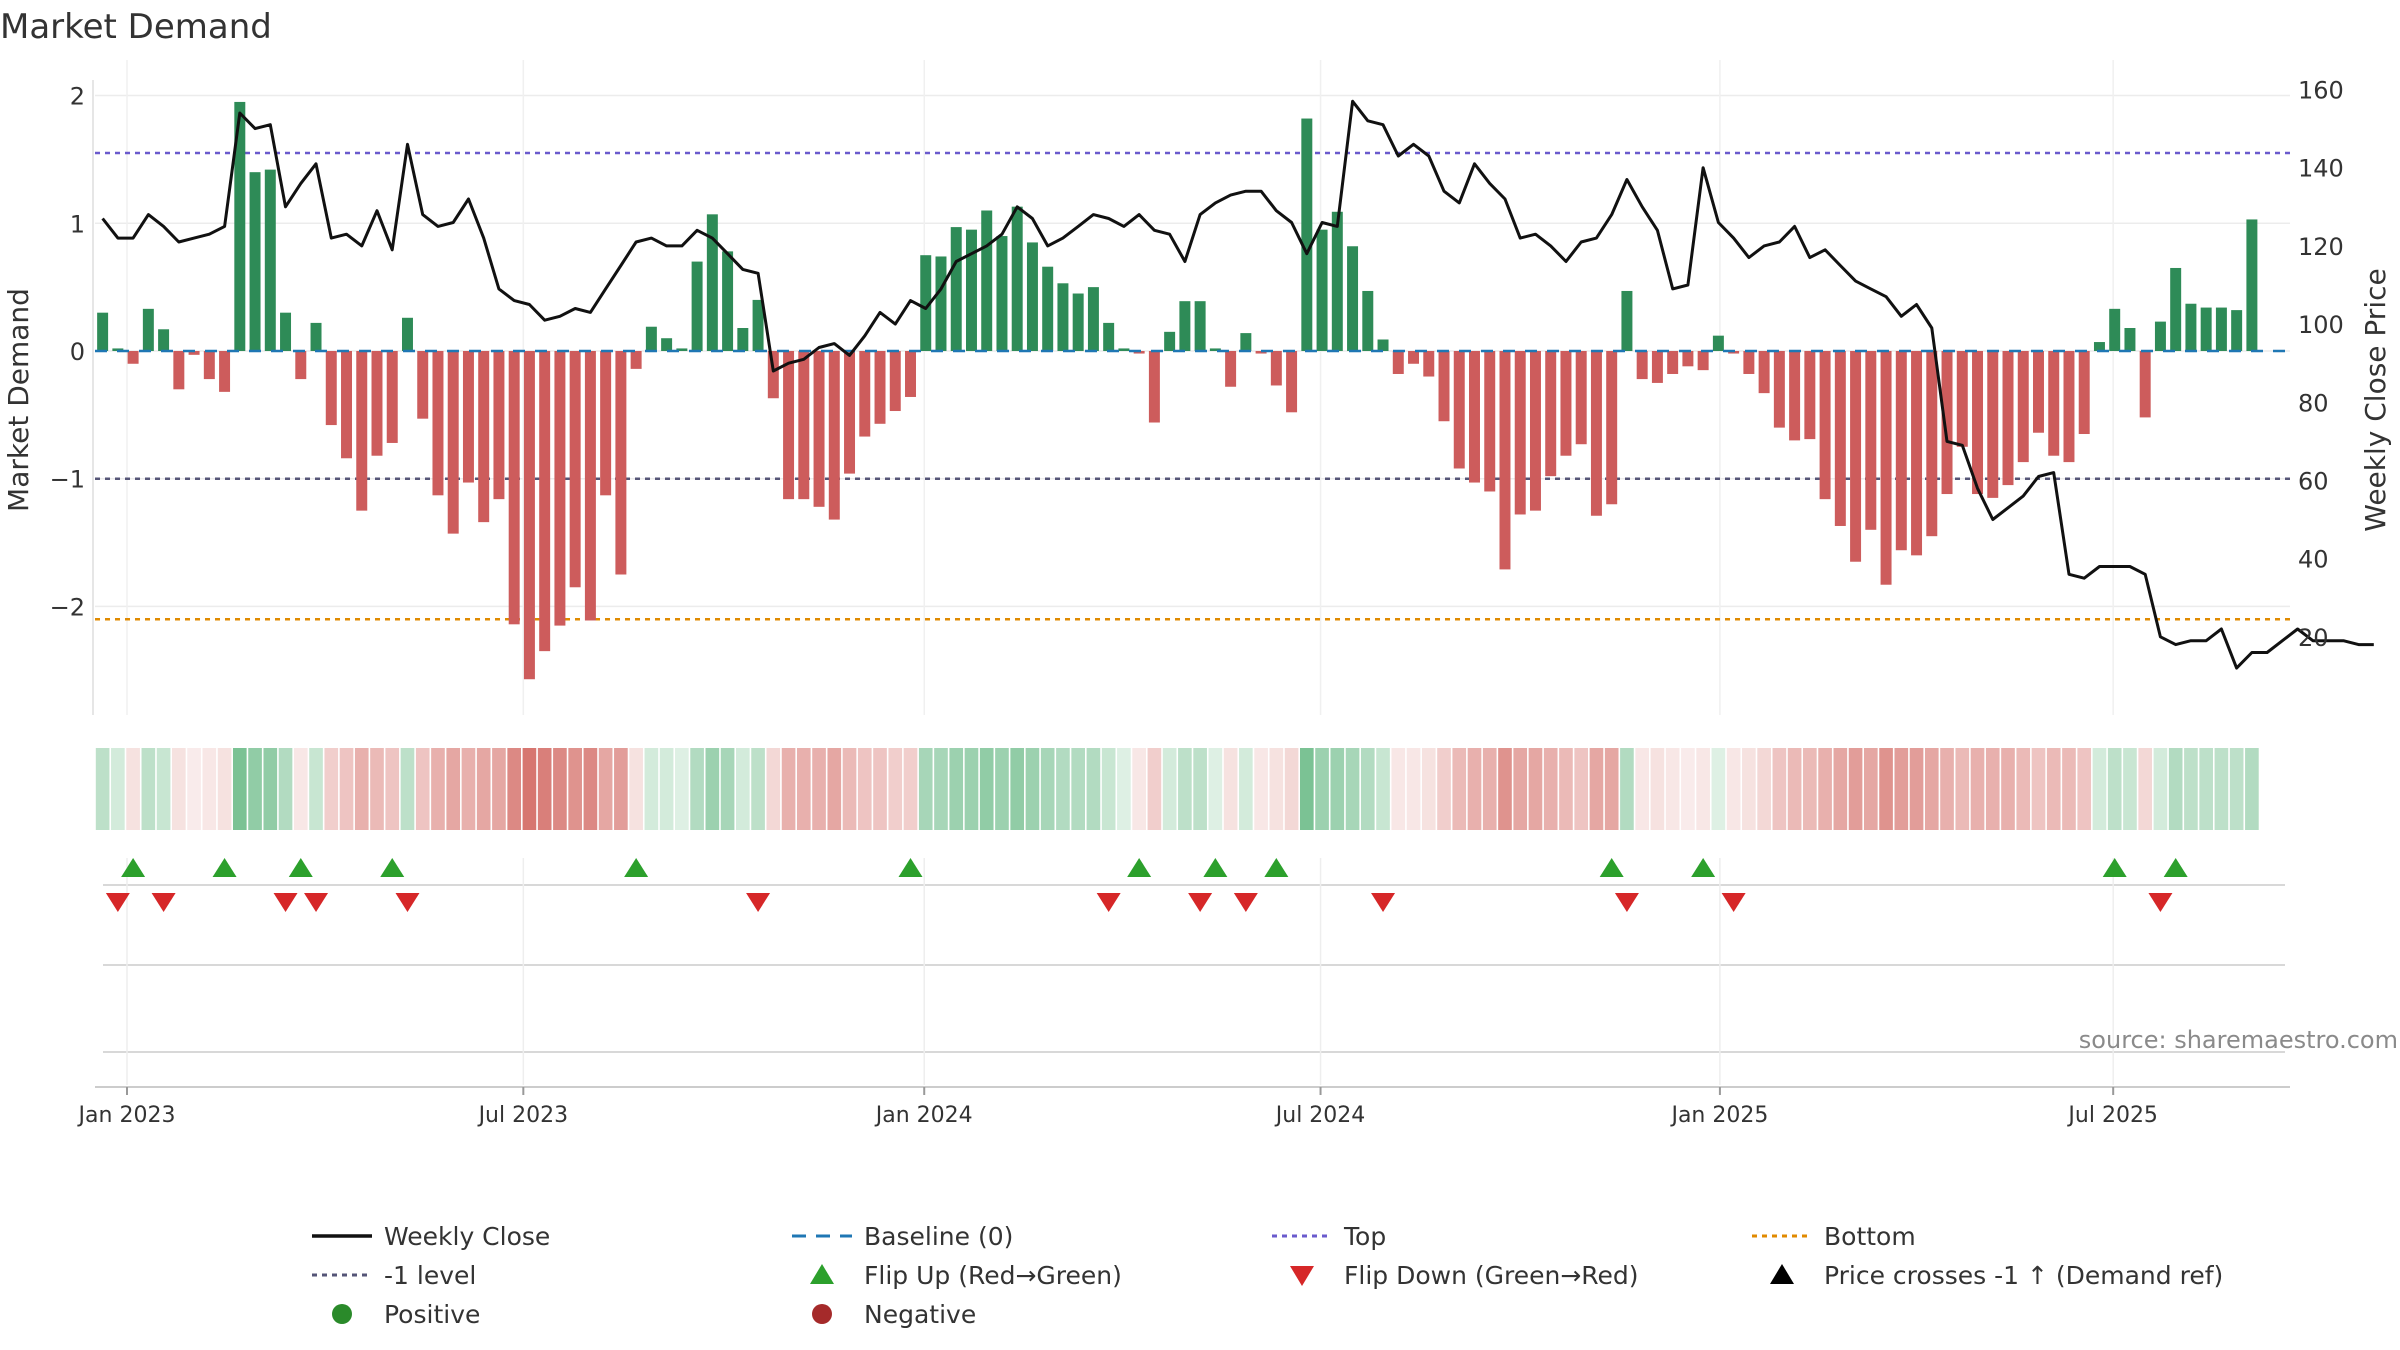  Describe the element at coordinates (126, 1115) in the screenshot. I see `x-tick-label-0: Jan 2023` at that location.